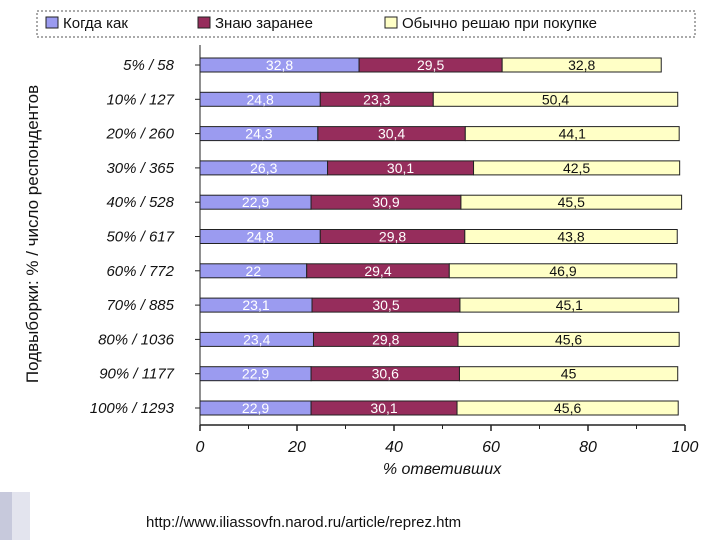 The height and width of the screenshot is (540, 720). I want to click on y-tick-label: 100% / 1293, so click(132, 408).